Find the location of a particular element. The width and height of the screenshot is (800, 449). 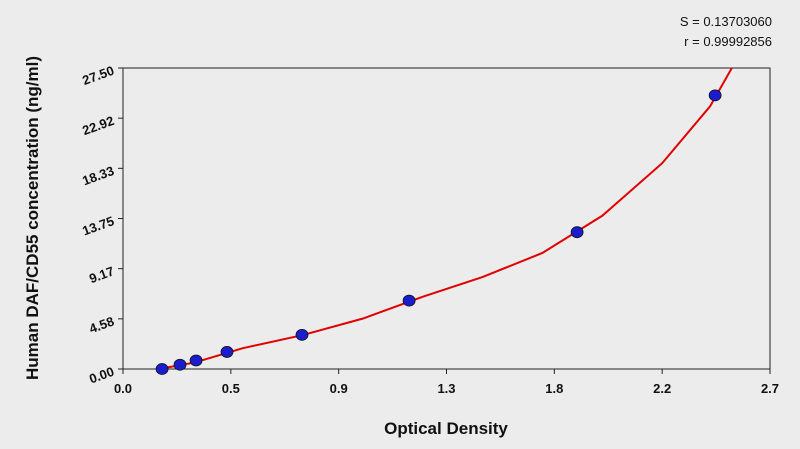

x-tick-label: 2.7 is located at coordinates (770, 388).